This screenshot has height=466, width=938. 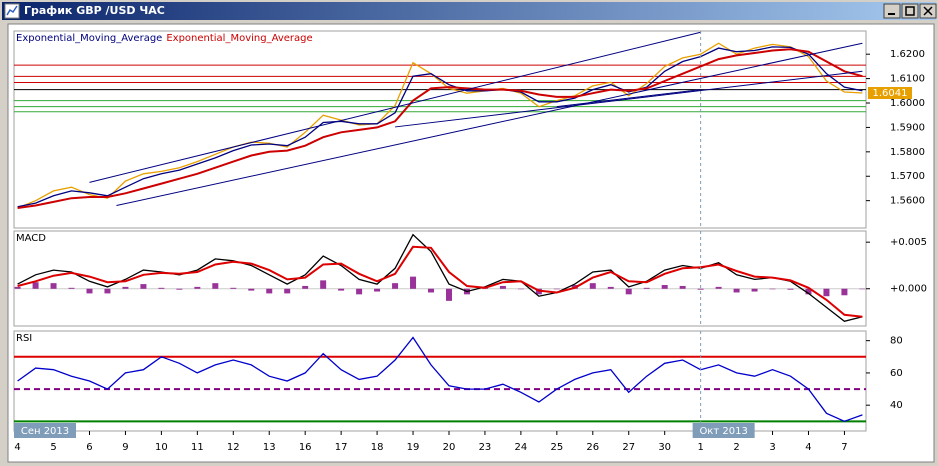 What do you see at coordinates (341, 447) in the screenshot?
I see `x-tick-label: 17` at bounding box center [341, 447].